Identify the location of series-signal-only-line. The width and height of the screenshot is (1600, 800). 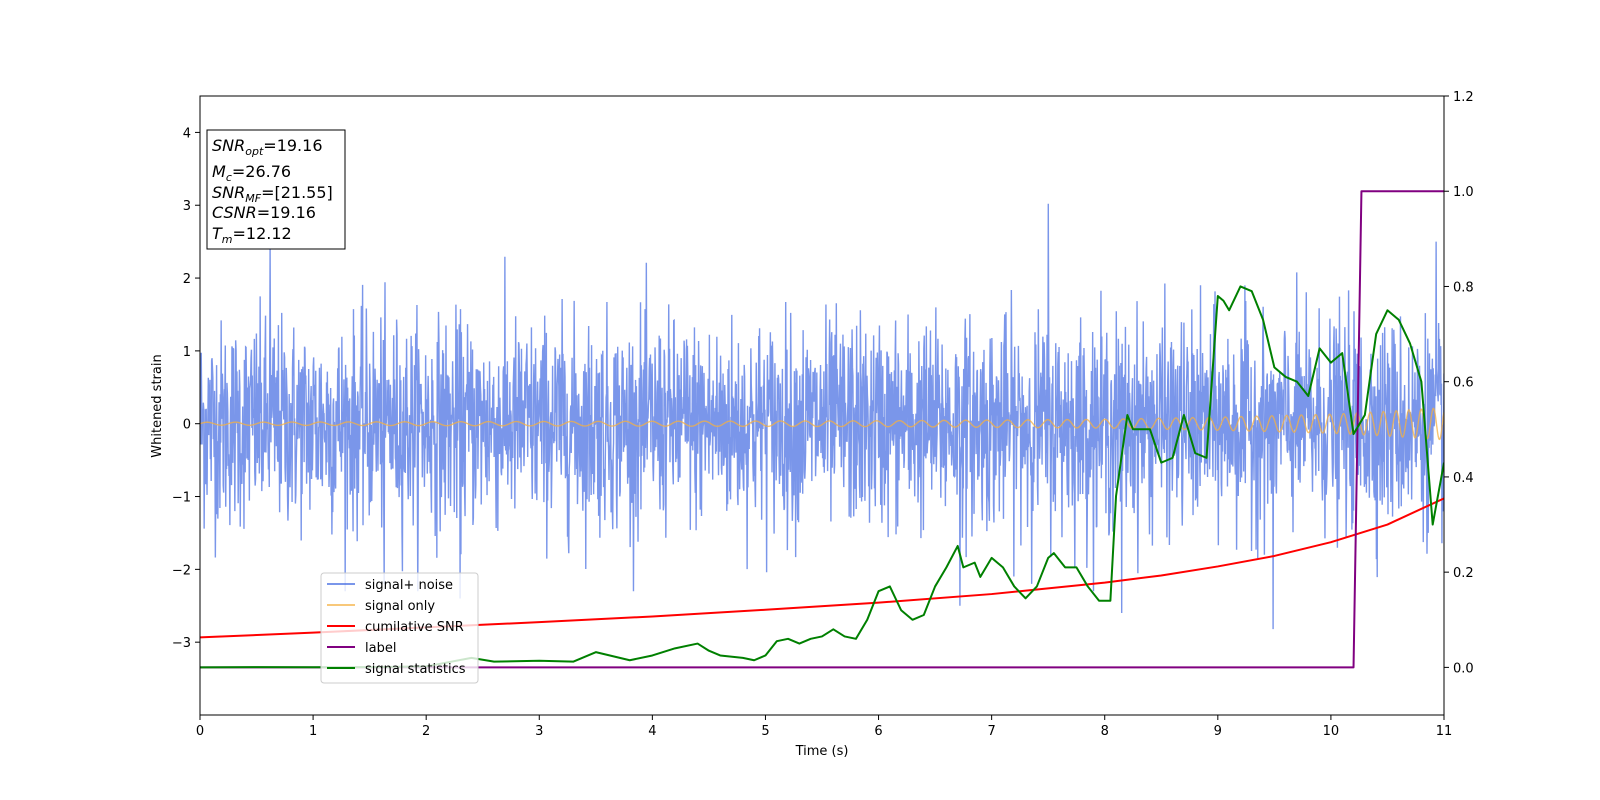
(822, 424).